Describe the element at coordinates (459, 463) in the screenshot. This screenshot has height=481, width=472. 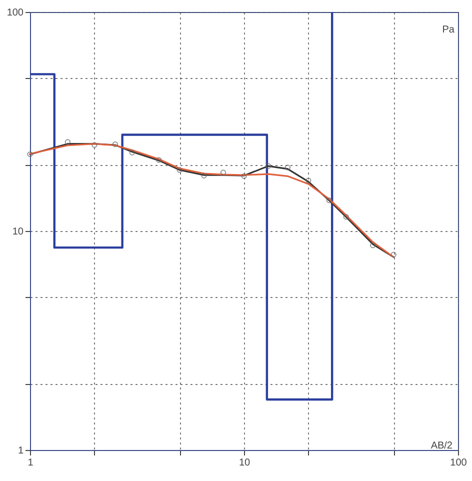
I see `x-tick-label: 100` at that location.